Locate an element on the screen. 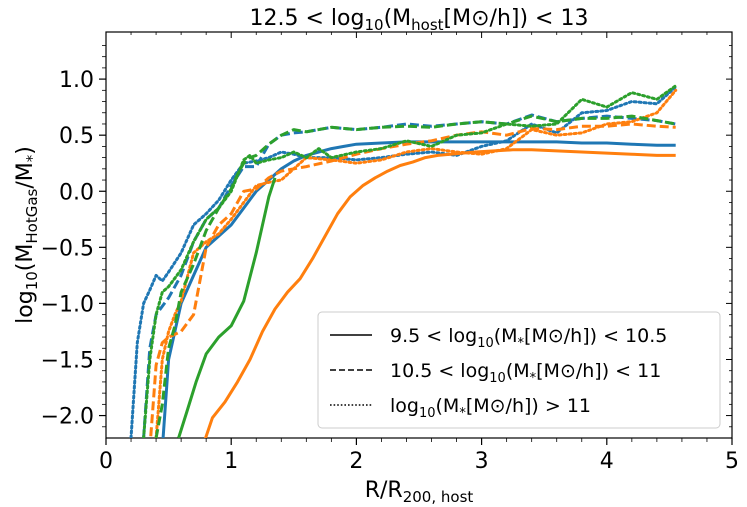 This screenshot has height=507, width=747. y-tick-label: −1.5 is located at coordinates (67, 360).